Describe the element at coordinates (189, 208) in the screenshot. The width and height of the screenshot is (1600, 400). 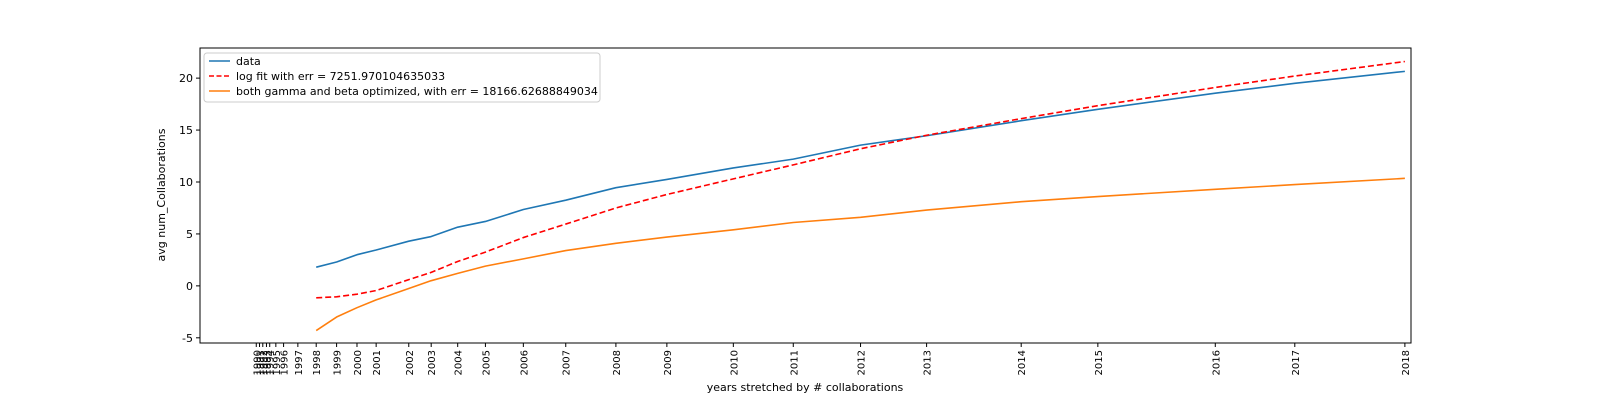
I see `y-axis: -5 0 5 10 15 20` at that location.